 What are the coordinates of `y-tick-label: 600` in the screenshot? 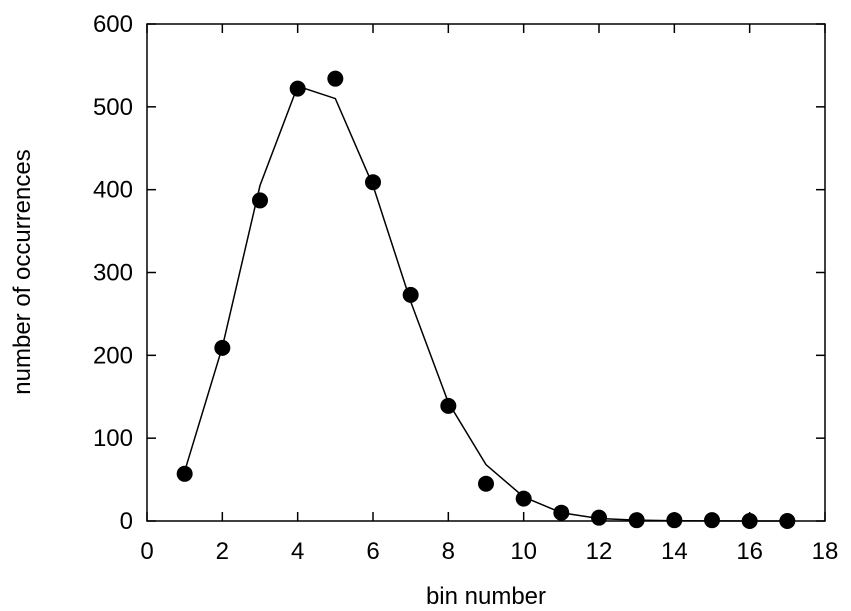 It's located at (113, 24).